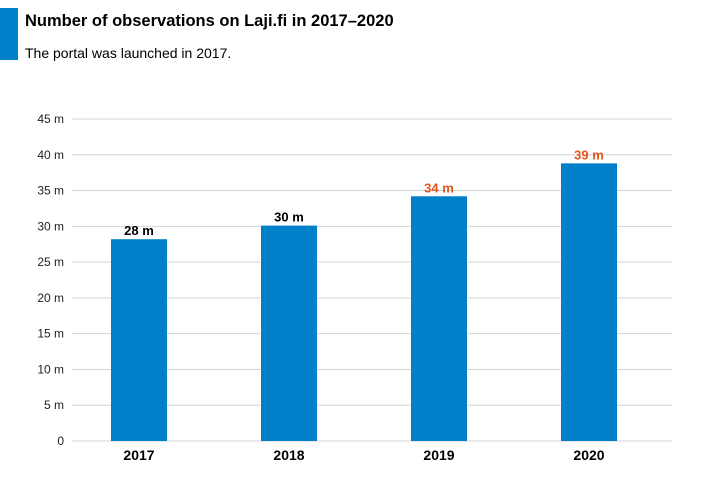  What do you see at coordinates (54, 405) in the screenshot?
I see `y-tick-label: 5 m` at bounding box center [54, 405].